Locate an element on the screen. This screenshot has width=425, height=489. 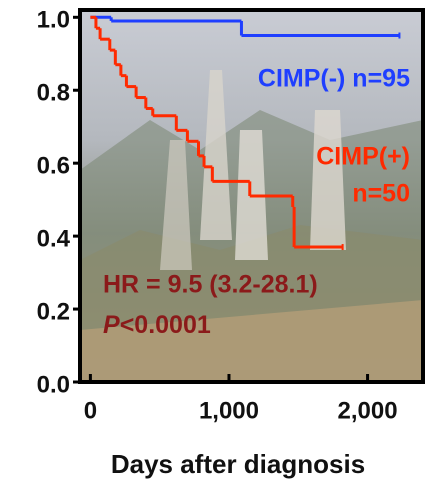
x-tick-label: 1,000 is located at coordinates (229, 410).